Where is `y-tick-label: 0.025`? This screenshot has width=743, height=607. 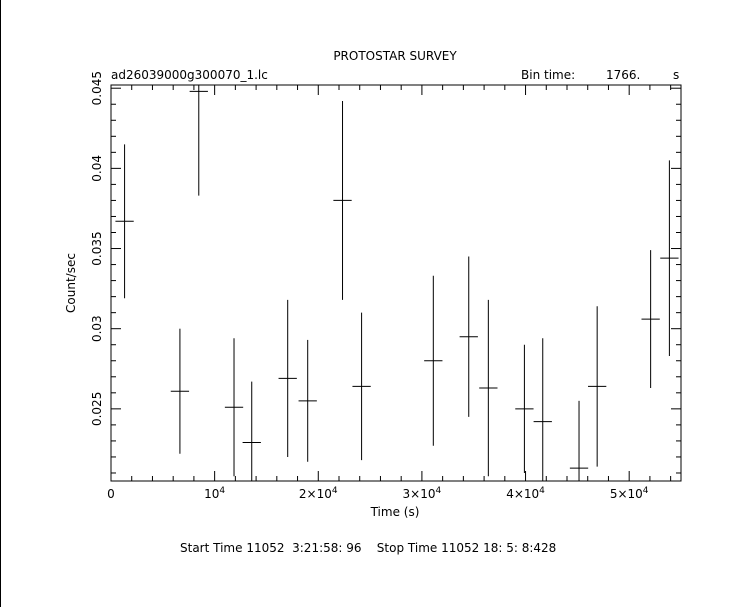
y-tick-label: 0.025 is located at coordinates (97, 409).